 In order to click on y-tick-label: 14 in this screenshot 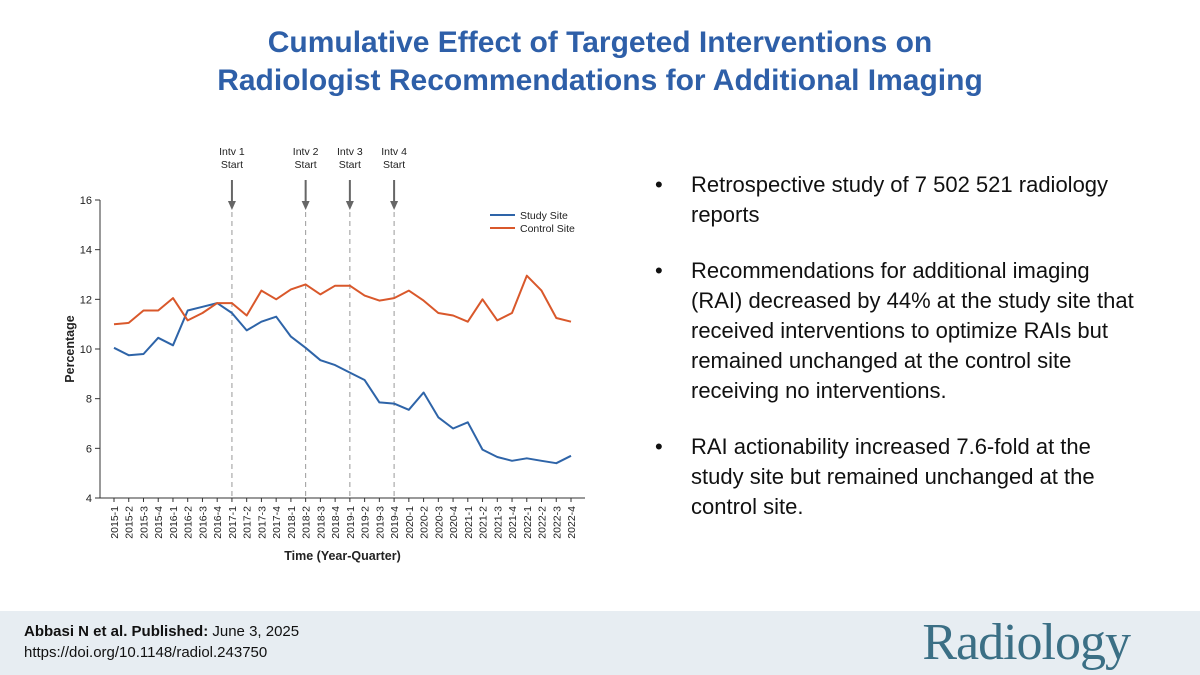, I will do `click(86, 251)`.